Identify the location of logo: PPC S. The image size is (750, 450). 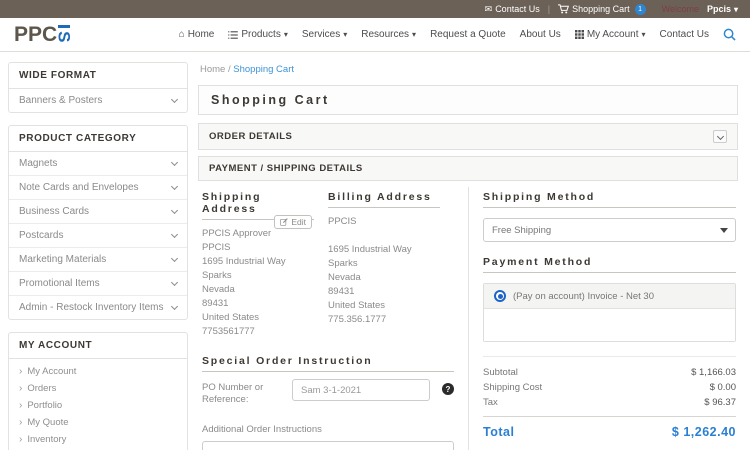
(44, 34).